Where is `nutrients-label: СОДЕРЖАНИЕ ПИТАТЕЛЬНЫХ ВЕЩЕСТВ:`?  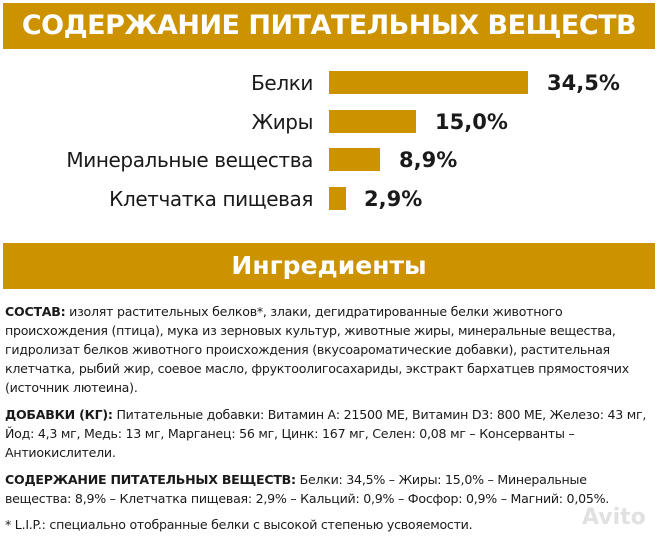
nutrients-label: СОДЕРЖАНИЕ ПИТАТЕЛЬНЫХ ВЕЩЕСТВ: is located at coordinates (150, 479).